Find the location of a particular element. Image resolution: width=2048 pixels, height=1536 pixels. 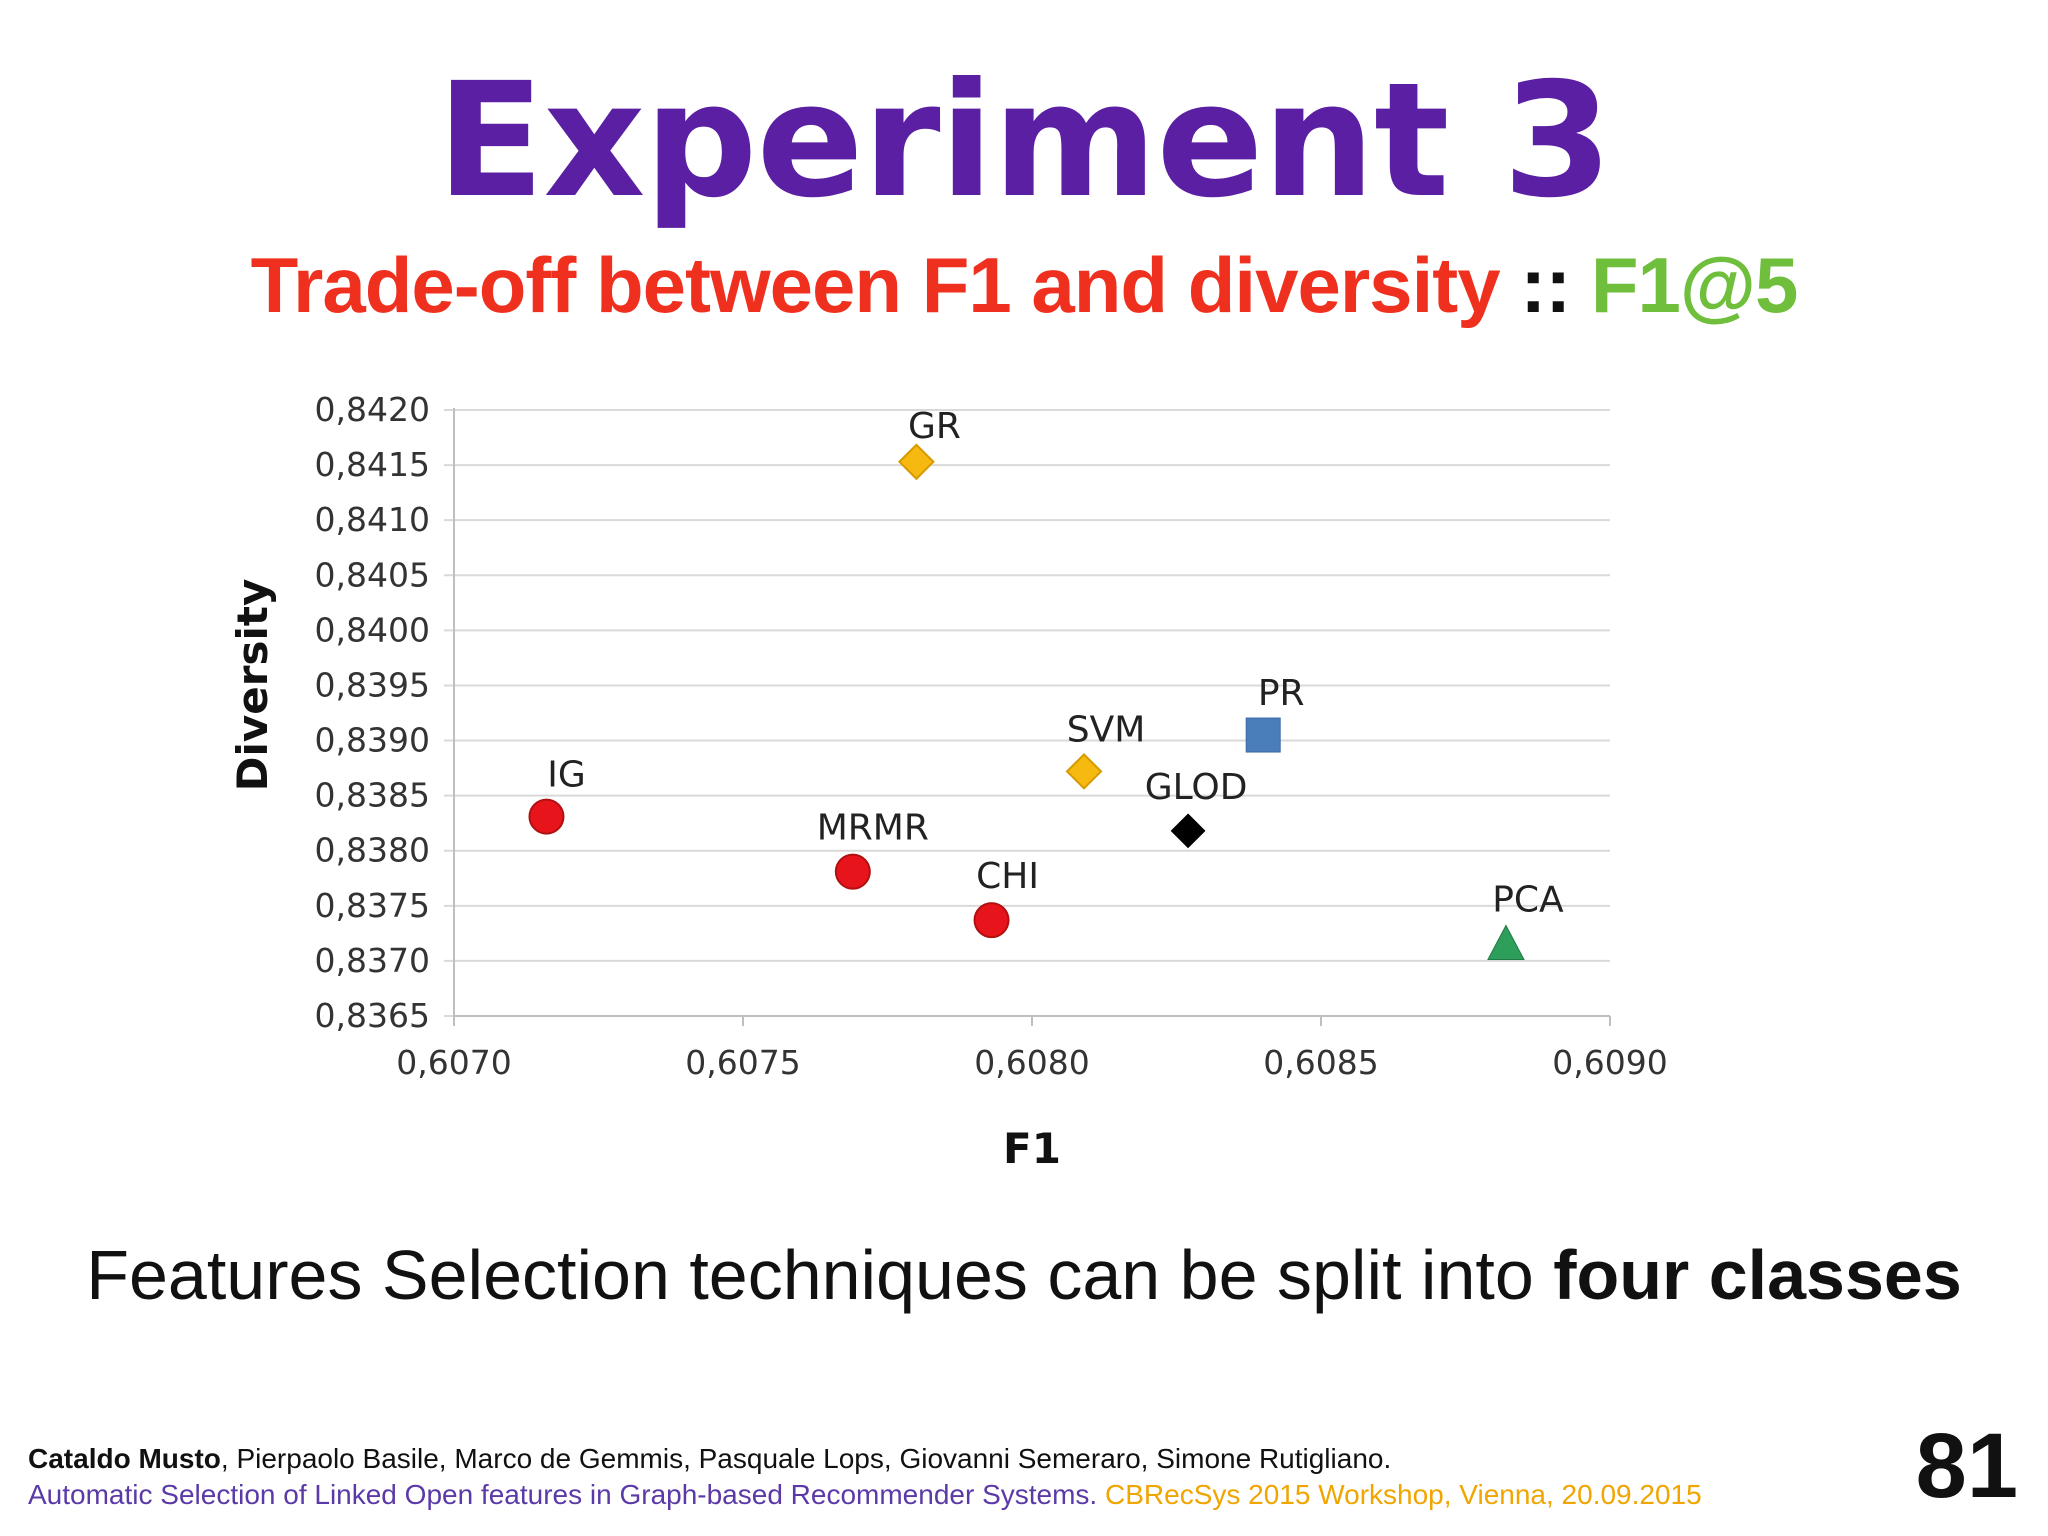

point-mrmr-label: MRMR is located at coordinates (873, 828).